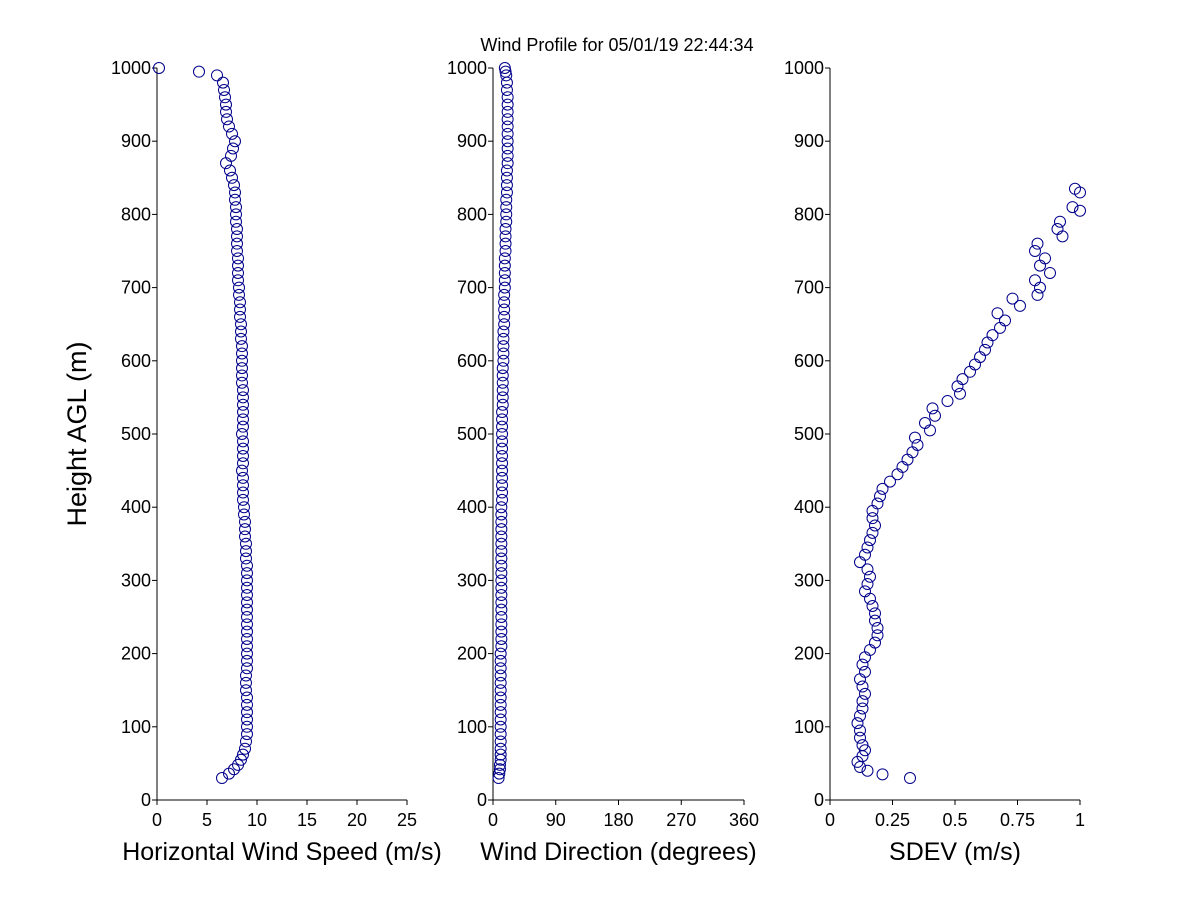 The image size is (1200, 900). I want to click on sdev-x-axis-label: SDEV (m/s), so click(955, 852).